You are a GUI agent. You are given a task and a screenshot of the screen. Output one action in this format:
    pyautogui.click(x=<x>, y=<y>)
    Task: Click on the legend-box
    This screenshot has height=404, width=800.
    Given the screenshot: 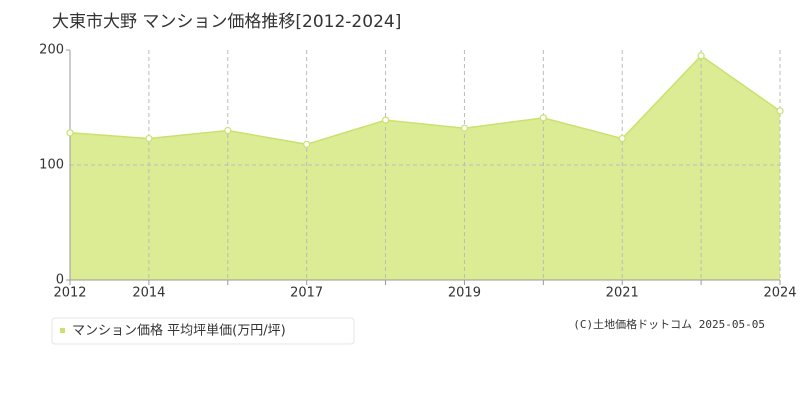 What is the action you would take?
    pyautogui.click(x=203, y=331)
    